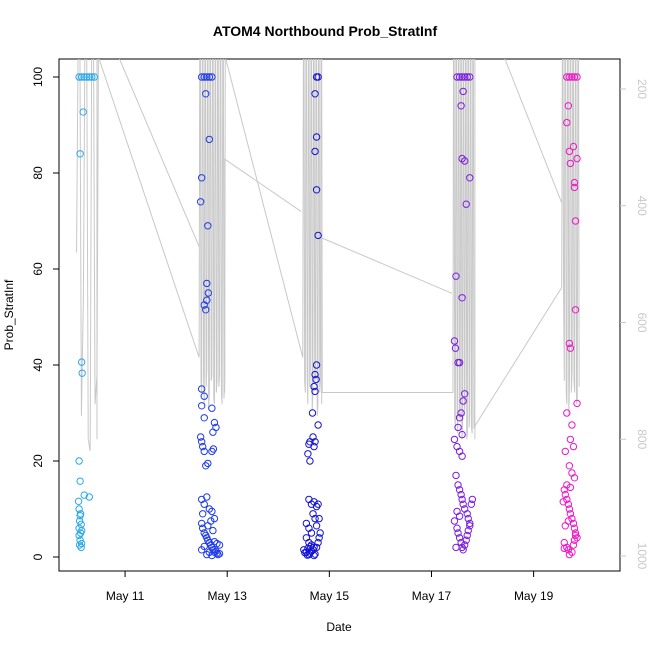 Image resolution: width=650 pixels, height=650 pixels. I want to click on right-tick-label: 800, so click(642, 439).